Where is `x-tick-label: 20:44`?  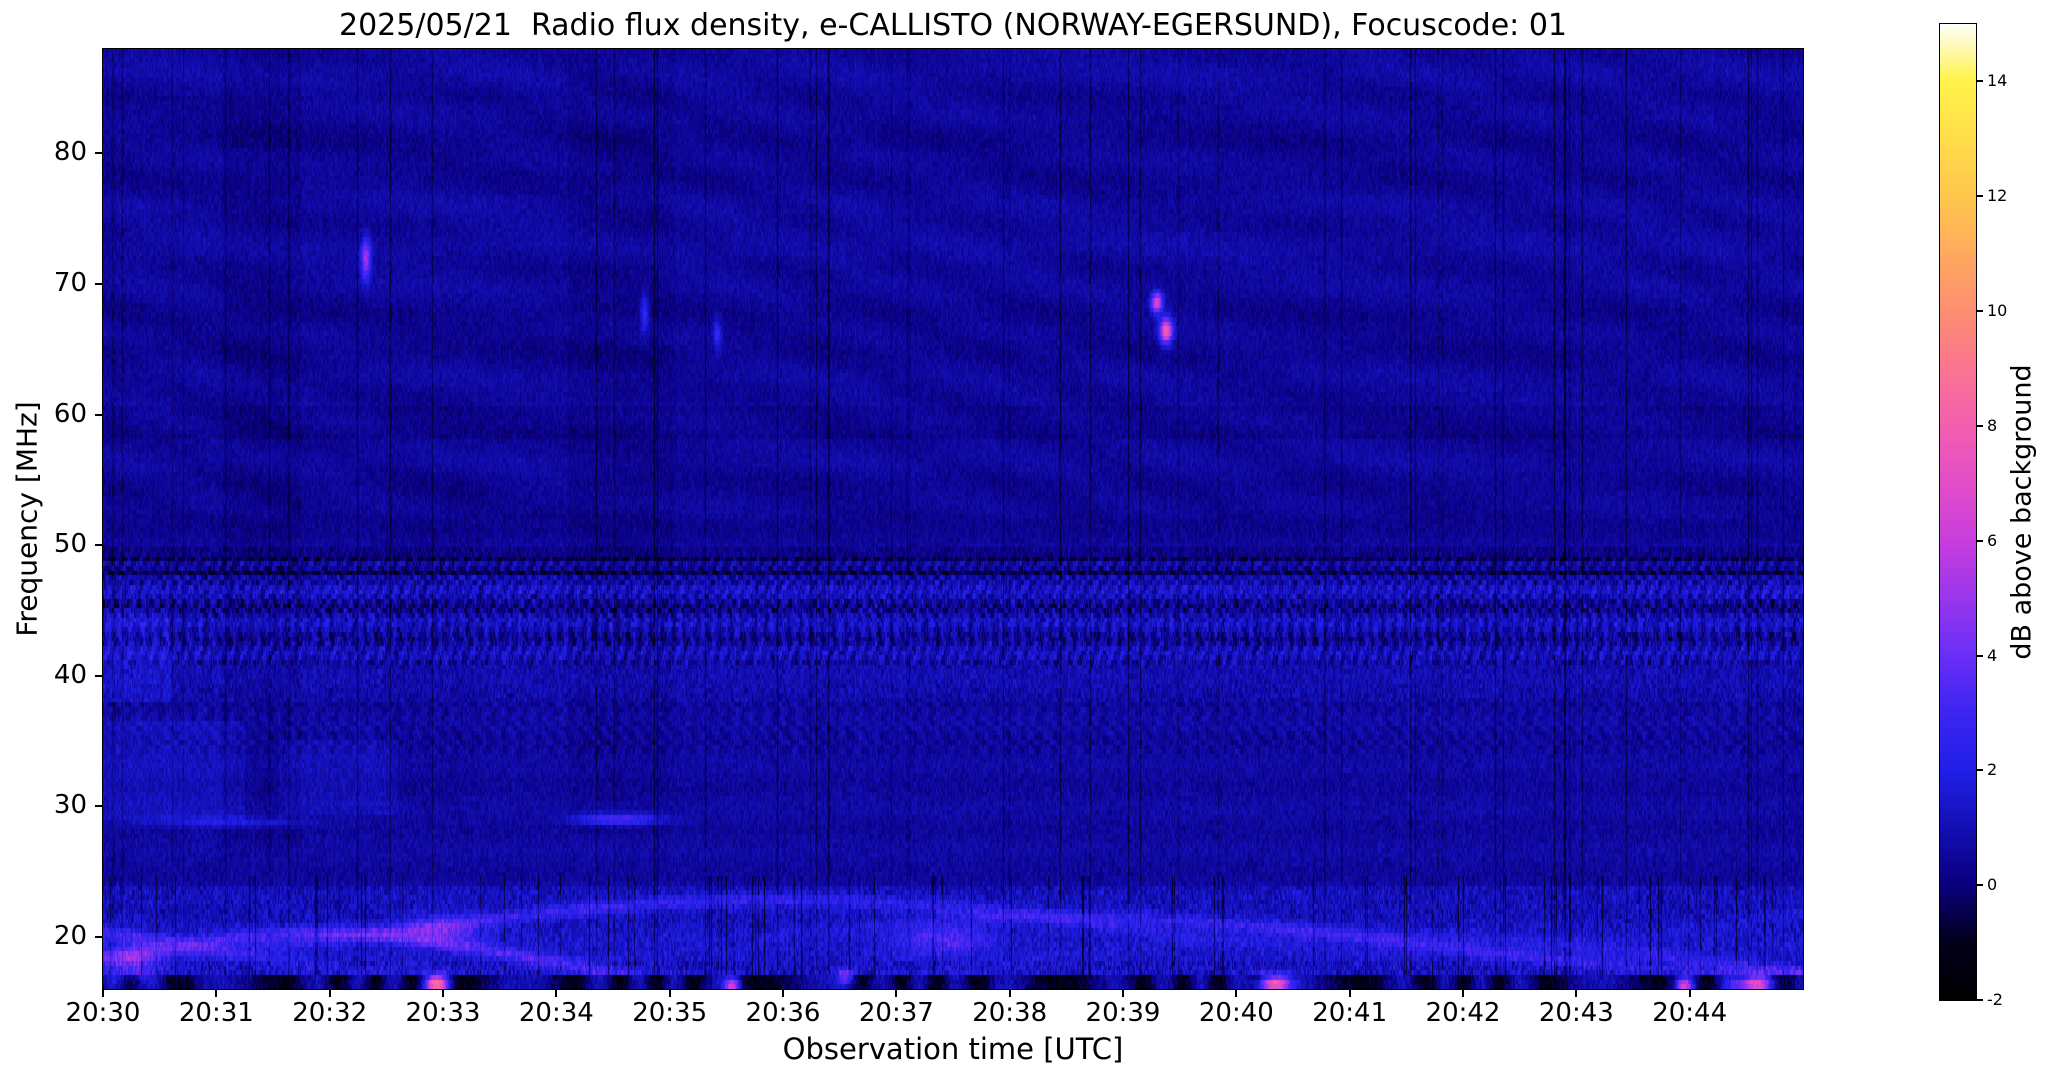 x-tick-label: 20:44 is located at coordinates (1690, 1013).